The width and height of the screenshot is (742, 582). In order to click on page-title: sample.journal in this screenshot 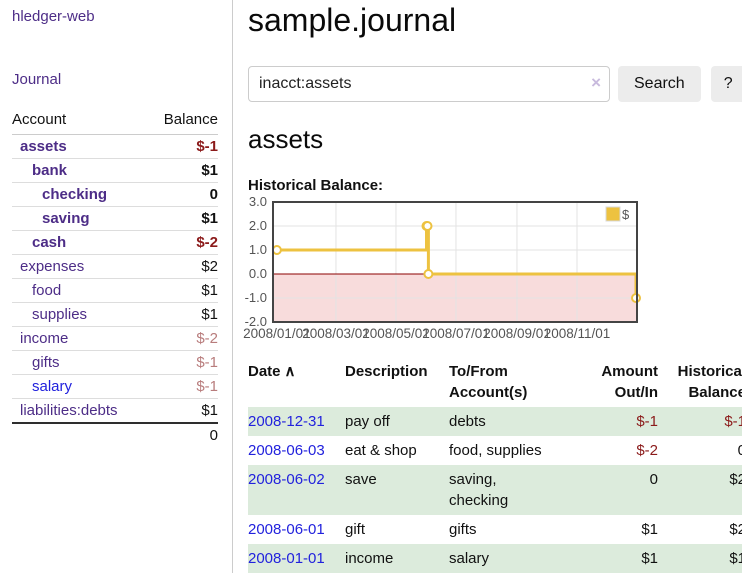, I will do `click(352, 20)`.